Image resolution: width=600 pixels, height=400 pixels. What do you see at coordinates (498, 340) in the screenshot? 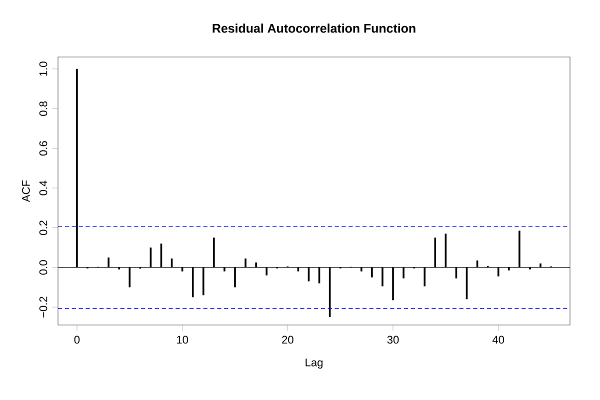
I see `x-tick-label: 40` at bounding box center [498, 340].